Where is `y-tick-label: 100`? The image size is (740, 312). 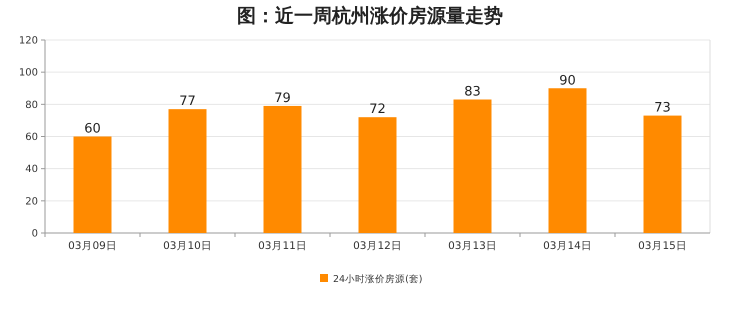
y-tick-label: 100 is located at coordinates (28, 73).